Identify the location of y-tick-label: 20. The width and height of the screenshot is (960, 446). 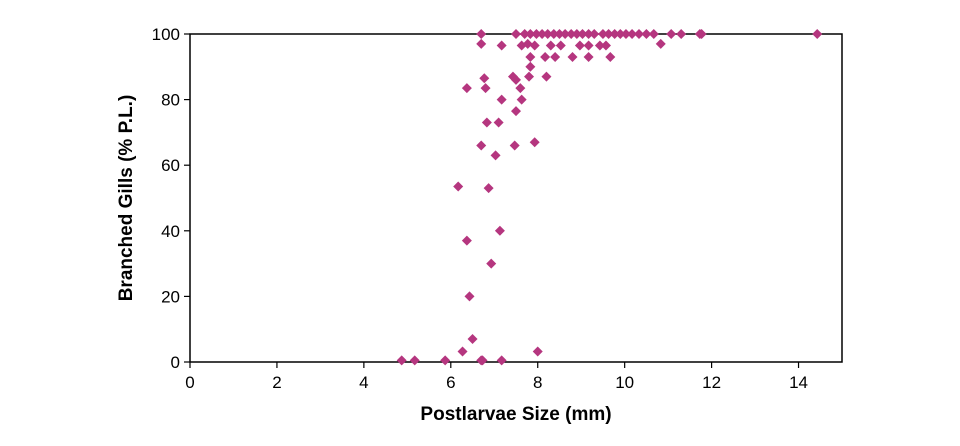
(170, 296).